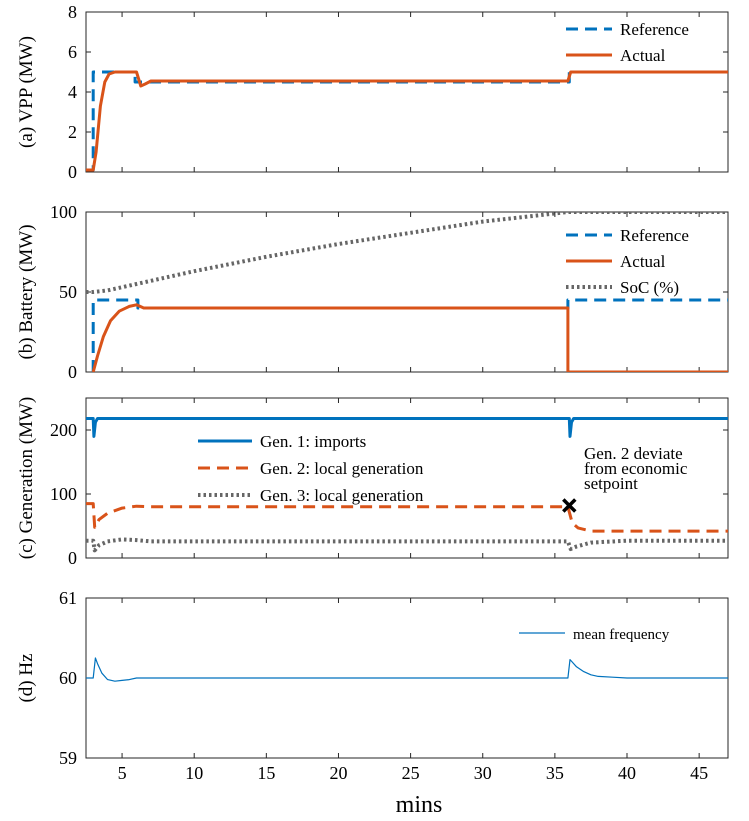 This screenshot has height=821, width=749. I want to click on series-line-soc, so click(407, 253).